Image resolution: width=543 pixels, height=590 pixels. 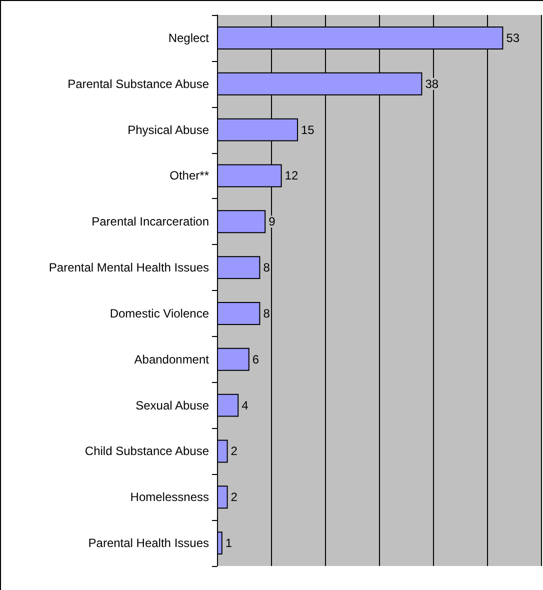 What do you see at coordinates (432, 83) in the screenshot?
I see `data-label: 38` at bounding box center [432, 83].